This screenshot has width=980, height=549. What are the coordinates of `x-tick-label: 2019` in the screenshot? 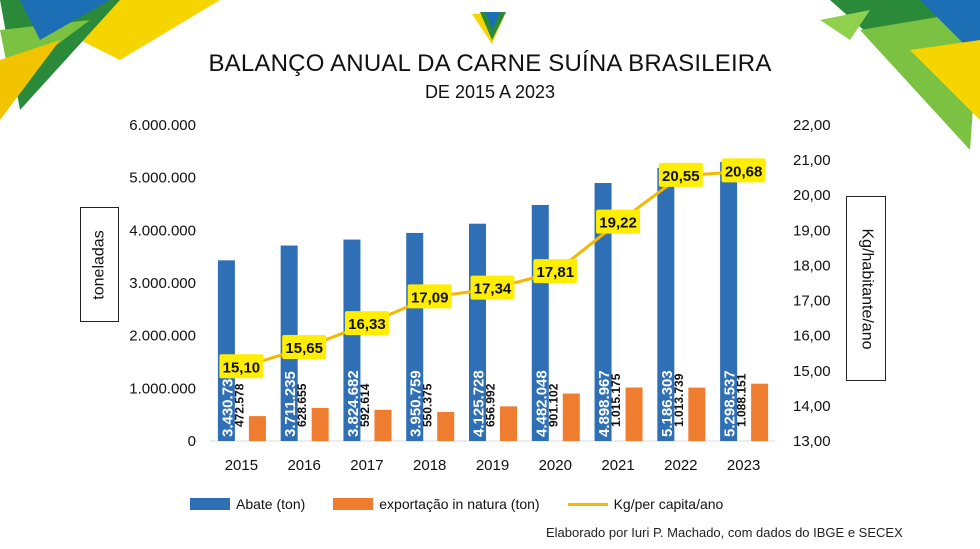 It's located at (492, 465).